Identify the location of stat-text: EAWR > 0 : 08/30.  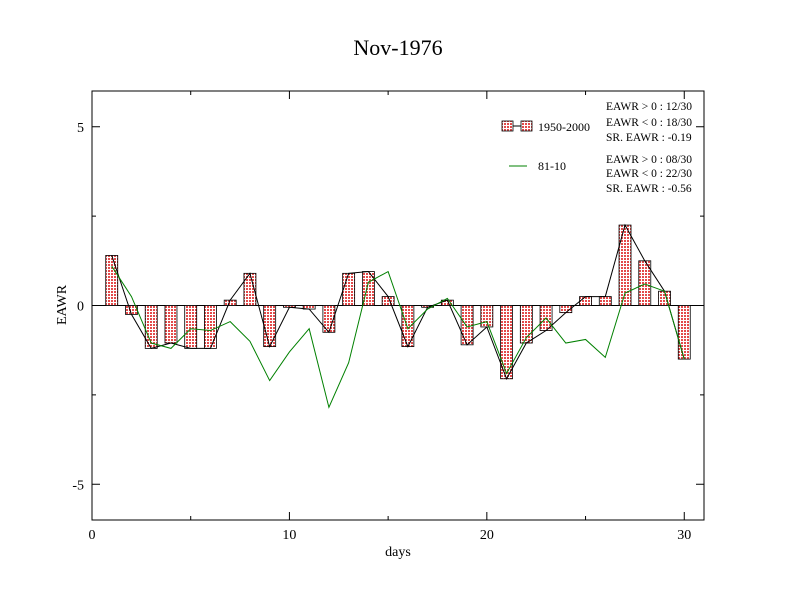
(649, 160).